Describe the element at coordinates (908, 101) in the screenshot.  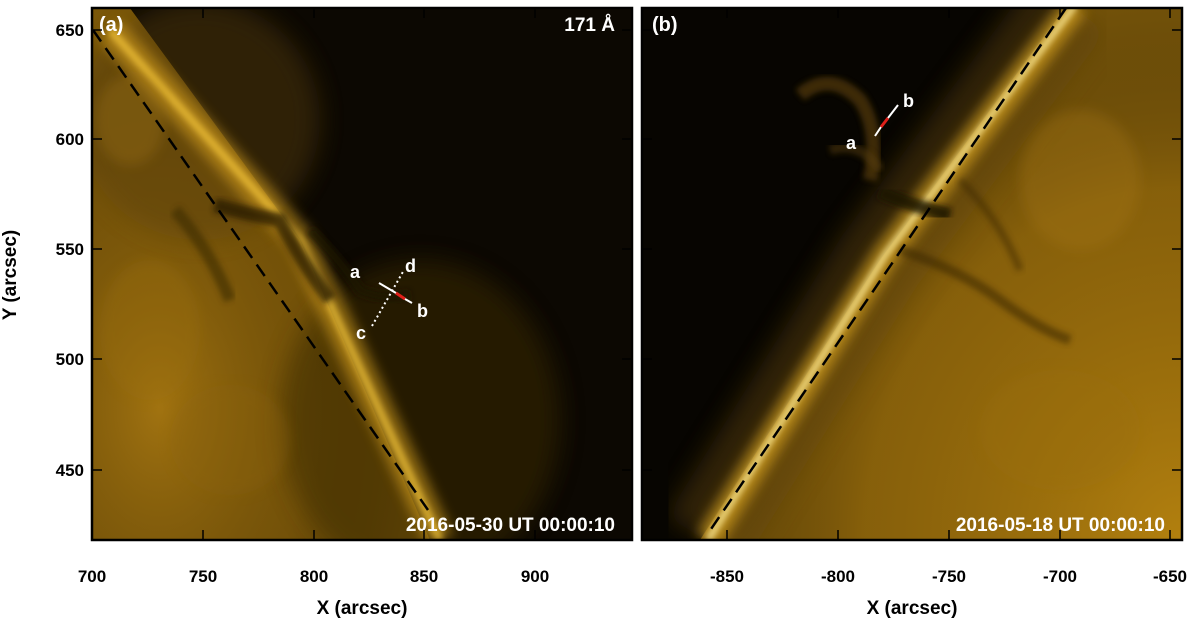
I see `panel-b-marker-b: b` at that location.